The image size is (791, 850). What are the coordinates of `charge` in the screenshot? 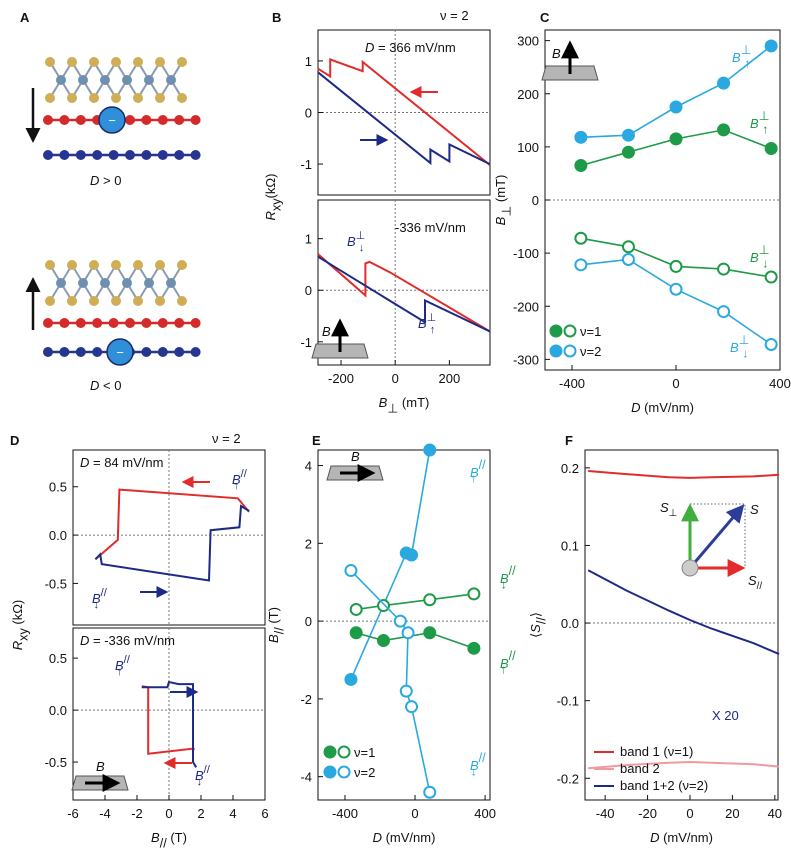 It's located at (120, 352).